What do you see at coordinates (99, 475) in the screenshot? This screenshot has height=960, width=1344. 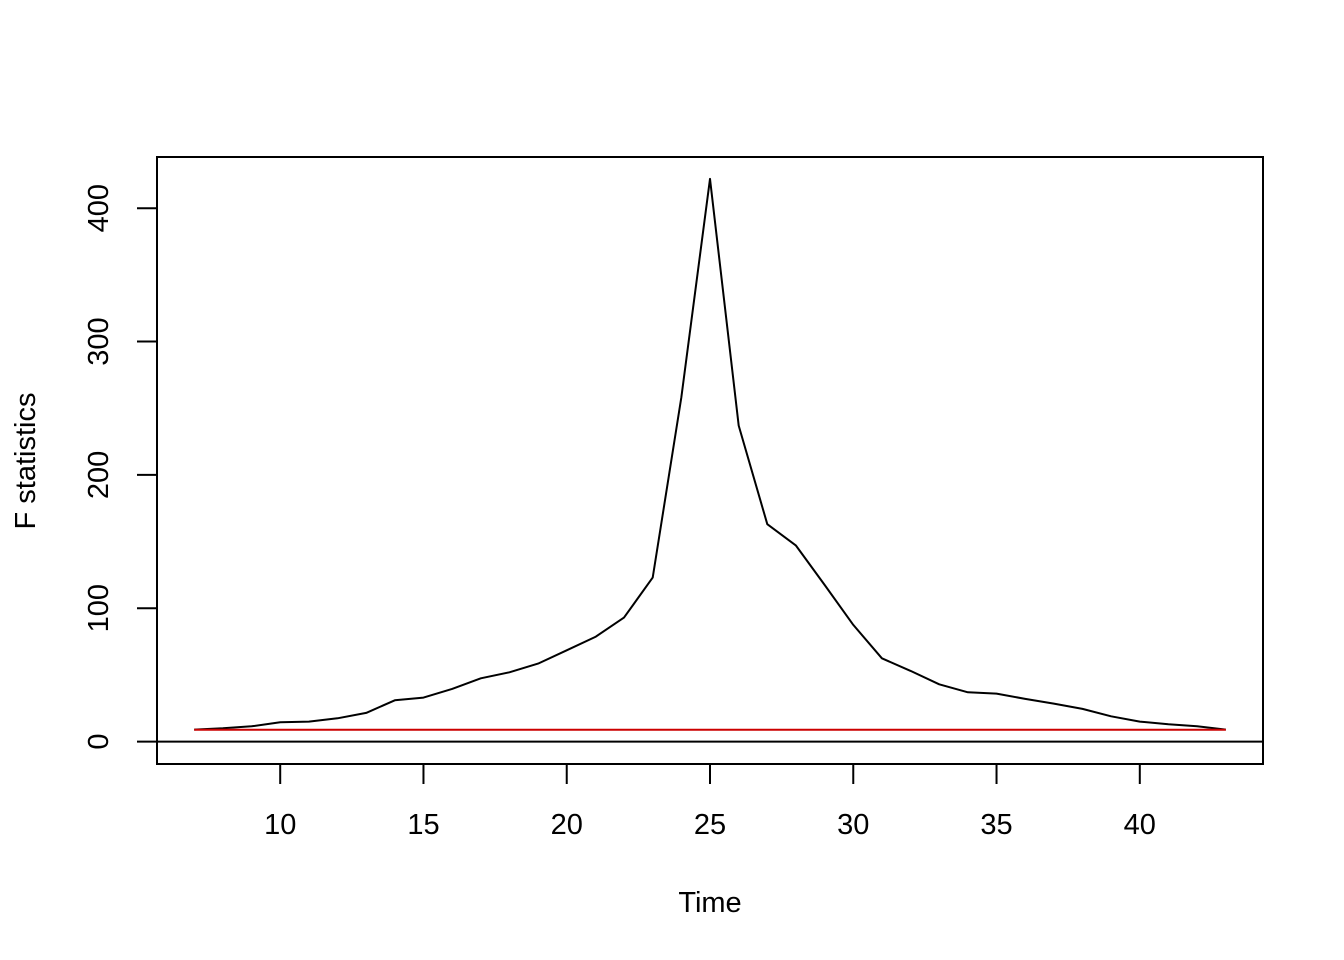 I see `y-tick-label-200: 200` at bounding box center [99, 475].